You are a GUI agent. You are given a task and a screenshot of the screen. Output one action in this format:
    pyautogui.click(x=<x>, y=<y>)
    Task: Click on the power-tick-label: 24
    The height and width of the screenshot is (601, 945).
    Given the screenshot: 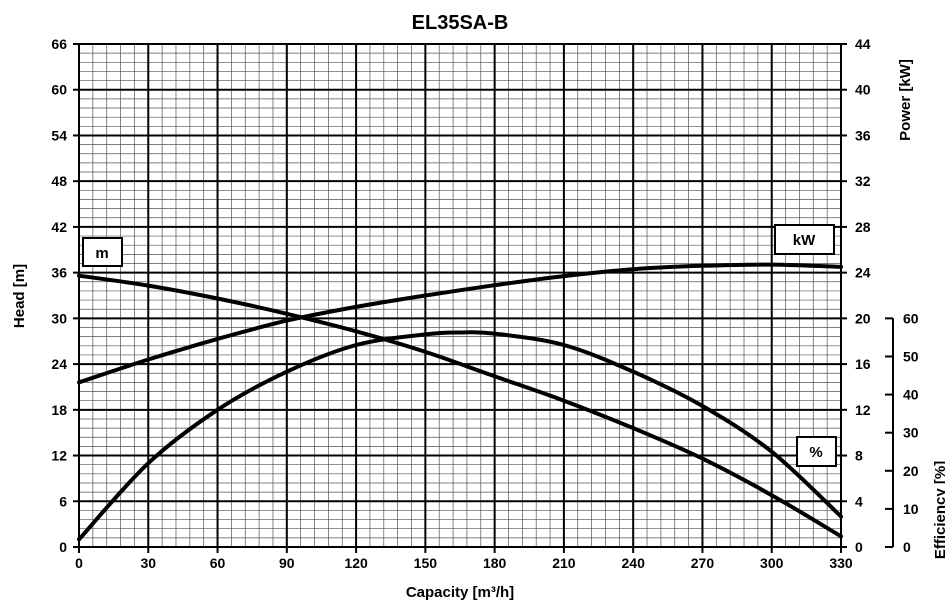 What is the action you would take?
    pyautogui.click(x=863, y=273)
    